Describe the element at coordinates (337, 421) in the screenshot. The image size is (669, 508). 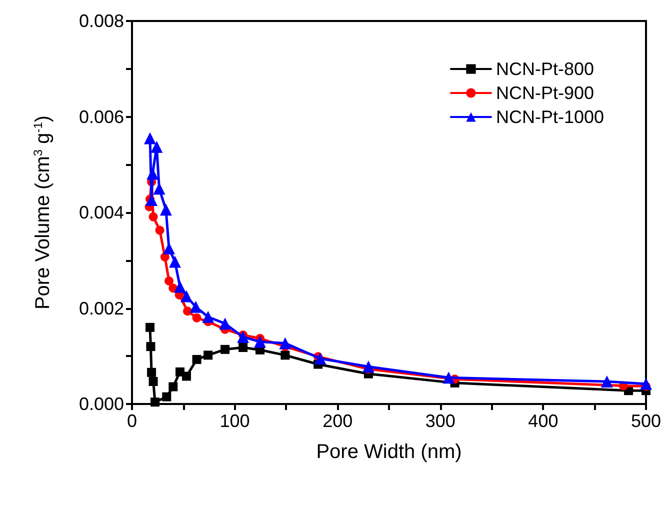
I see `x-tick-label: 200` at that location.